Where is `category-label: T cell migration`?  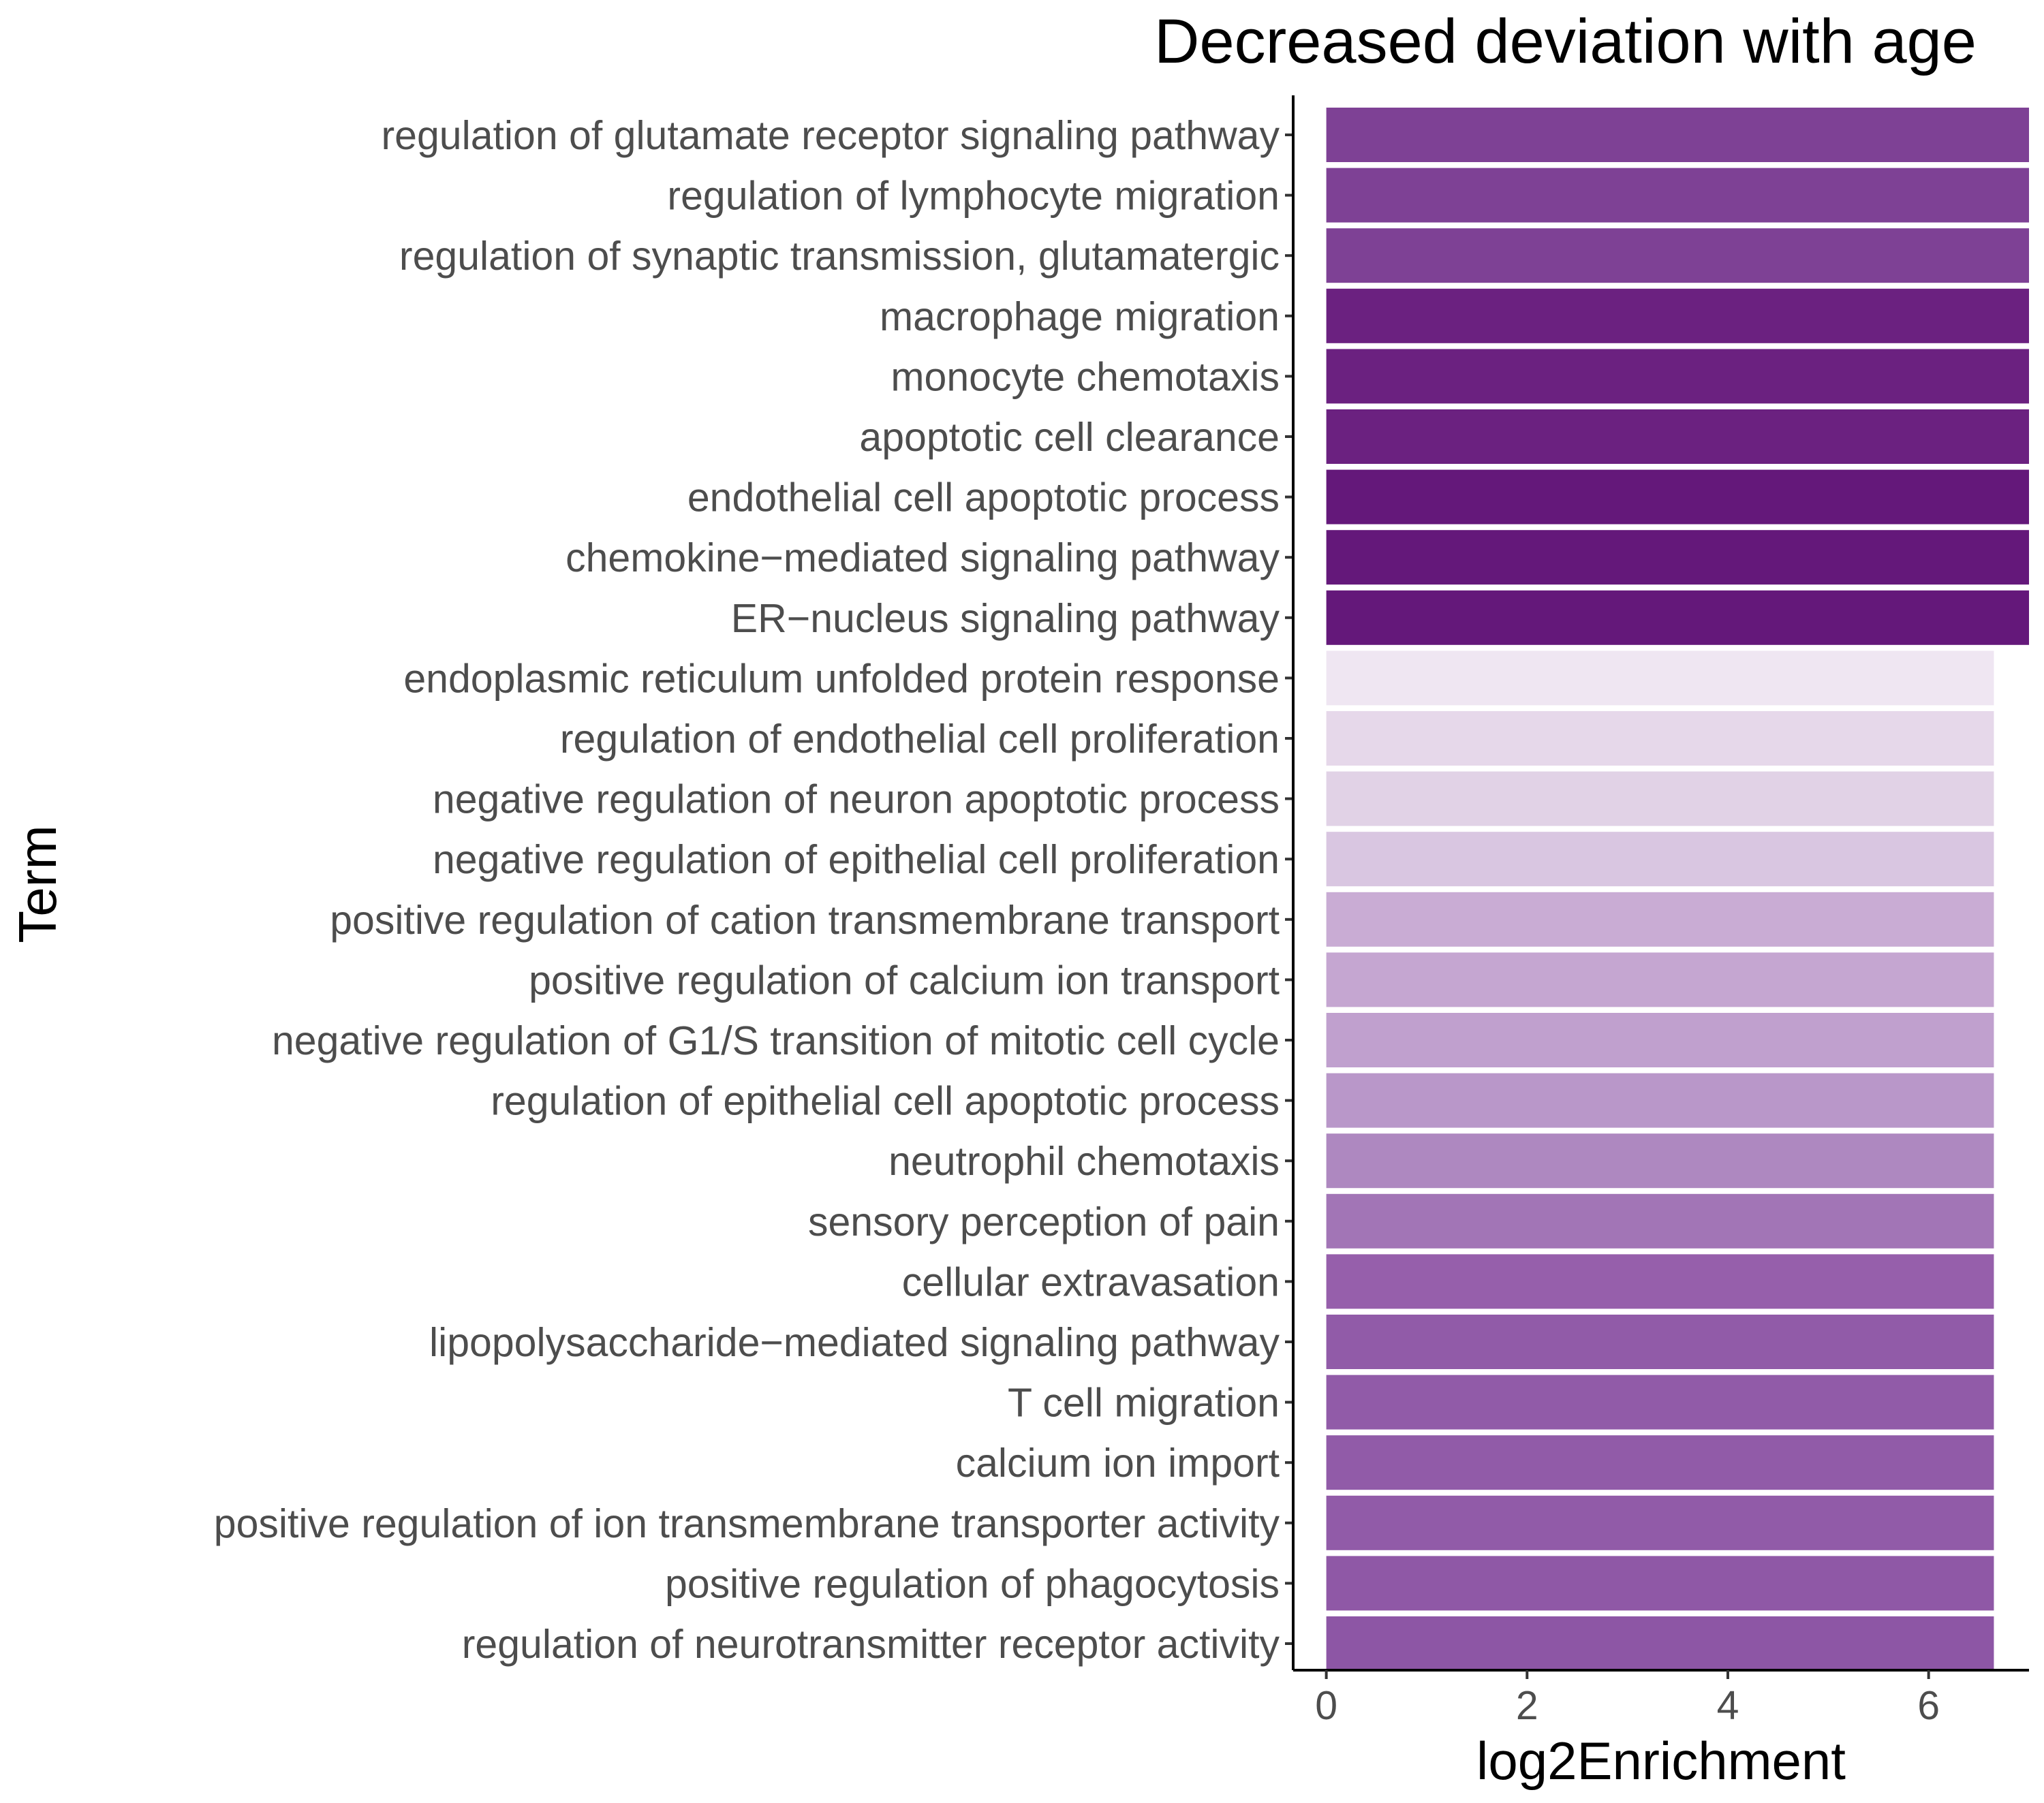 category-label: T cell migration is located at coordinates (1144, 1403).